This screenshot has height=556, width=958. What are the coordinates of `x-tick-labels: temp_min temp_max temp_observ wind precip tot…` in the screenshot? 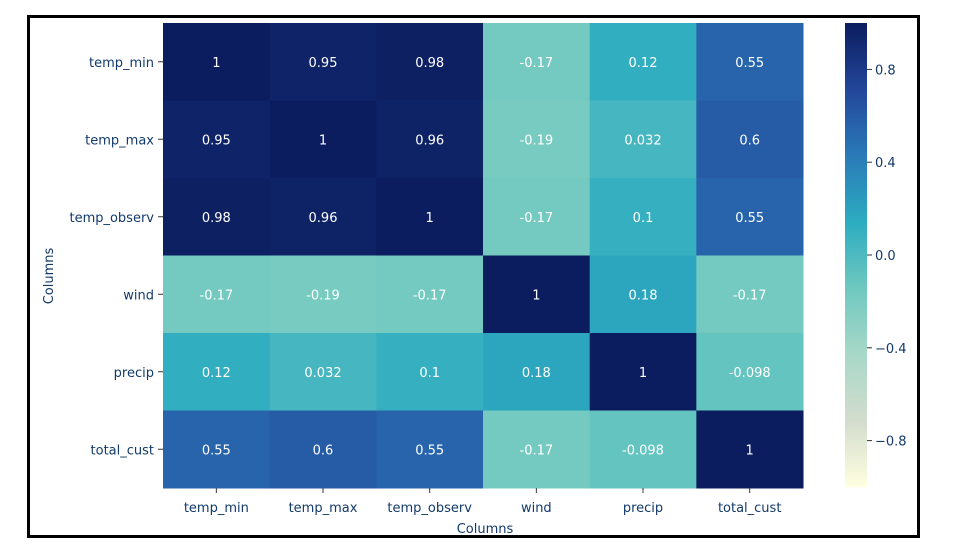 It's located at (482, 502).